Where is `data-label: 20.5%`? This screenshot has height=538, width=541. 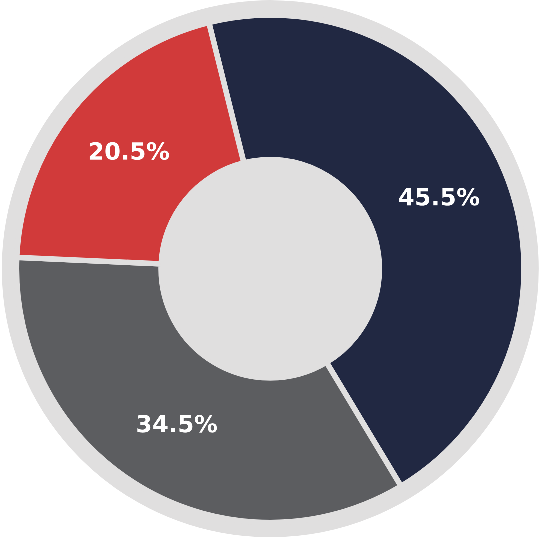 data-label: 20.5% is located at coordinates (130, 151).